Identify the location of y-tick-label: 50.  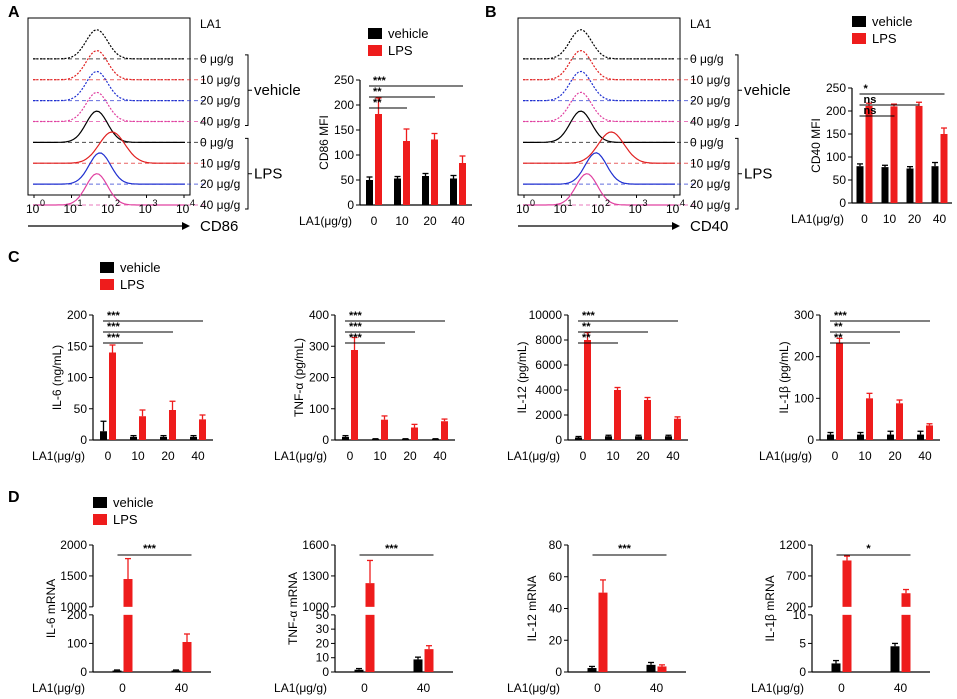
(348, 180).